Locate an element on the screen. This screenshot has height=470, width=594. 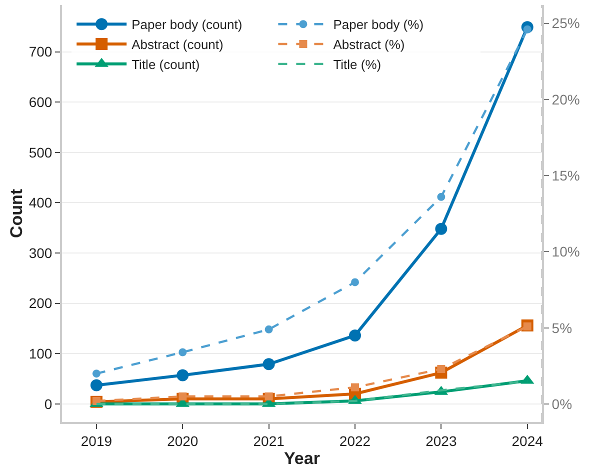
x-tick-label: 2023 is located at coordinates (441, 440).